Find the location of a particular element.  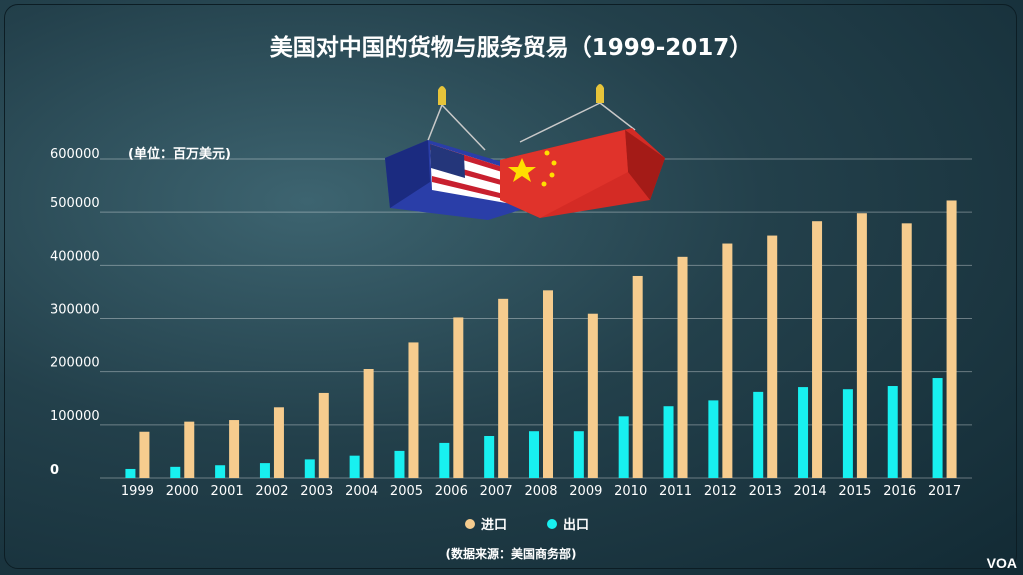

bar-import-2003 is located at coordinates (323, 435).